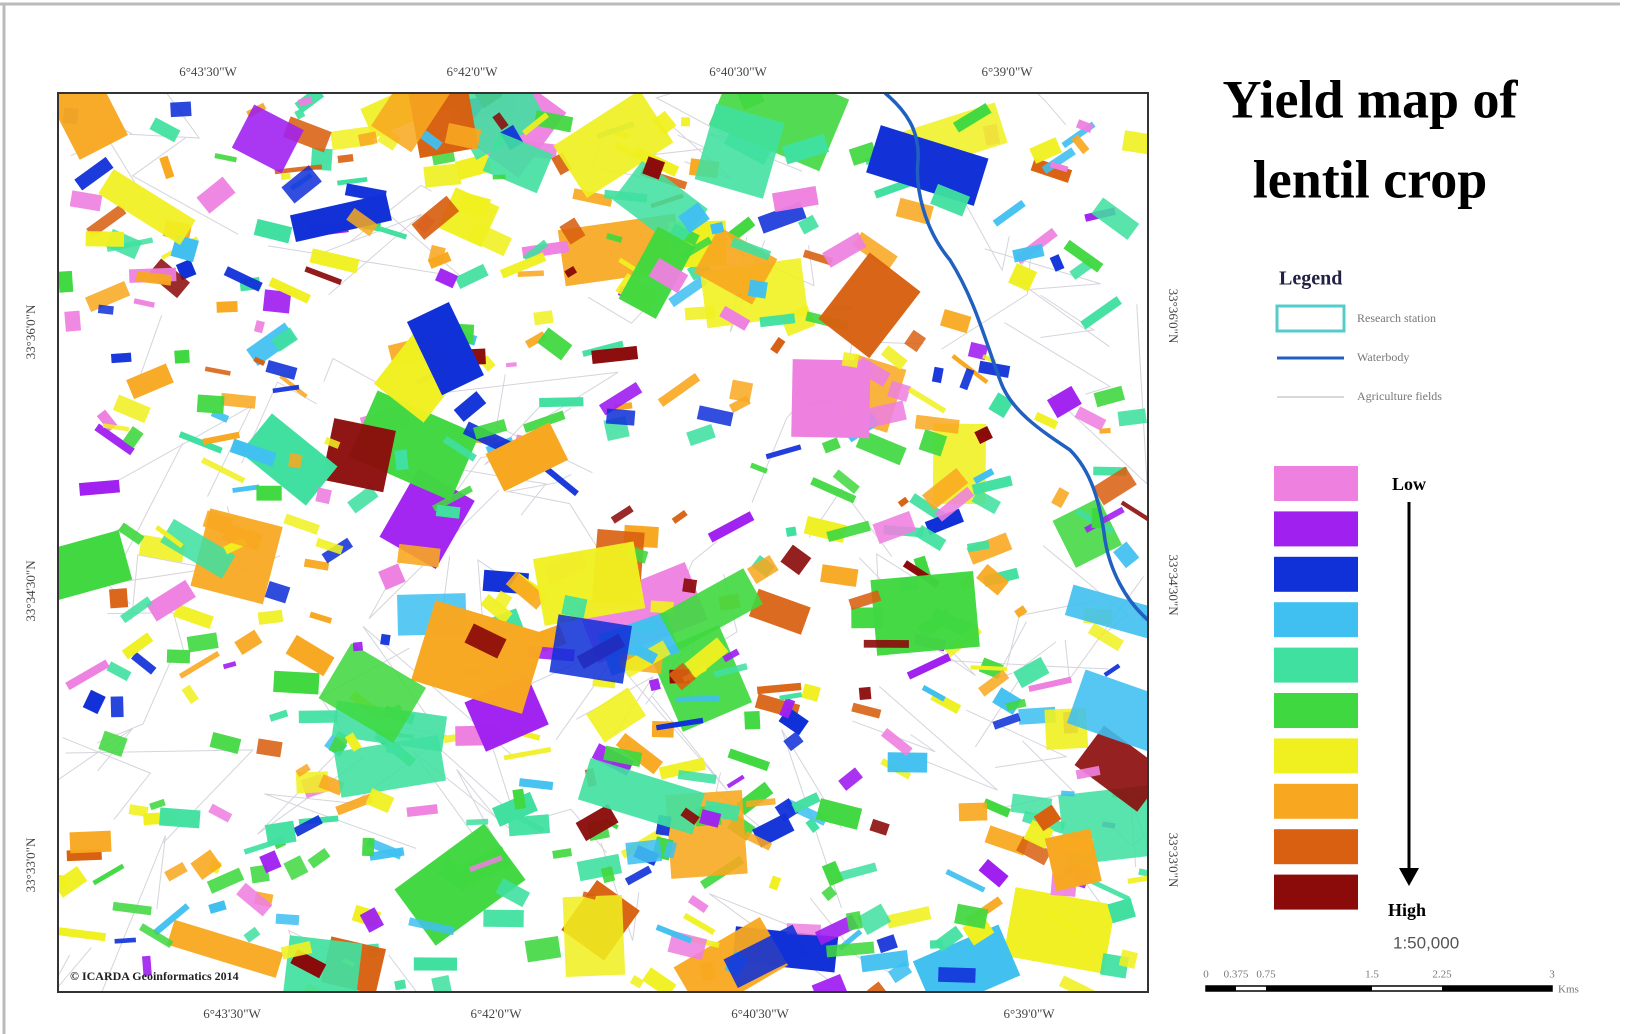  What do you see at coordinates (1399, 396) in the screenshot?
I see `legend-label: Agriculture fields` at bounding box center [1399, 396].